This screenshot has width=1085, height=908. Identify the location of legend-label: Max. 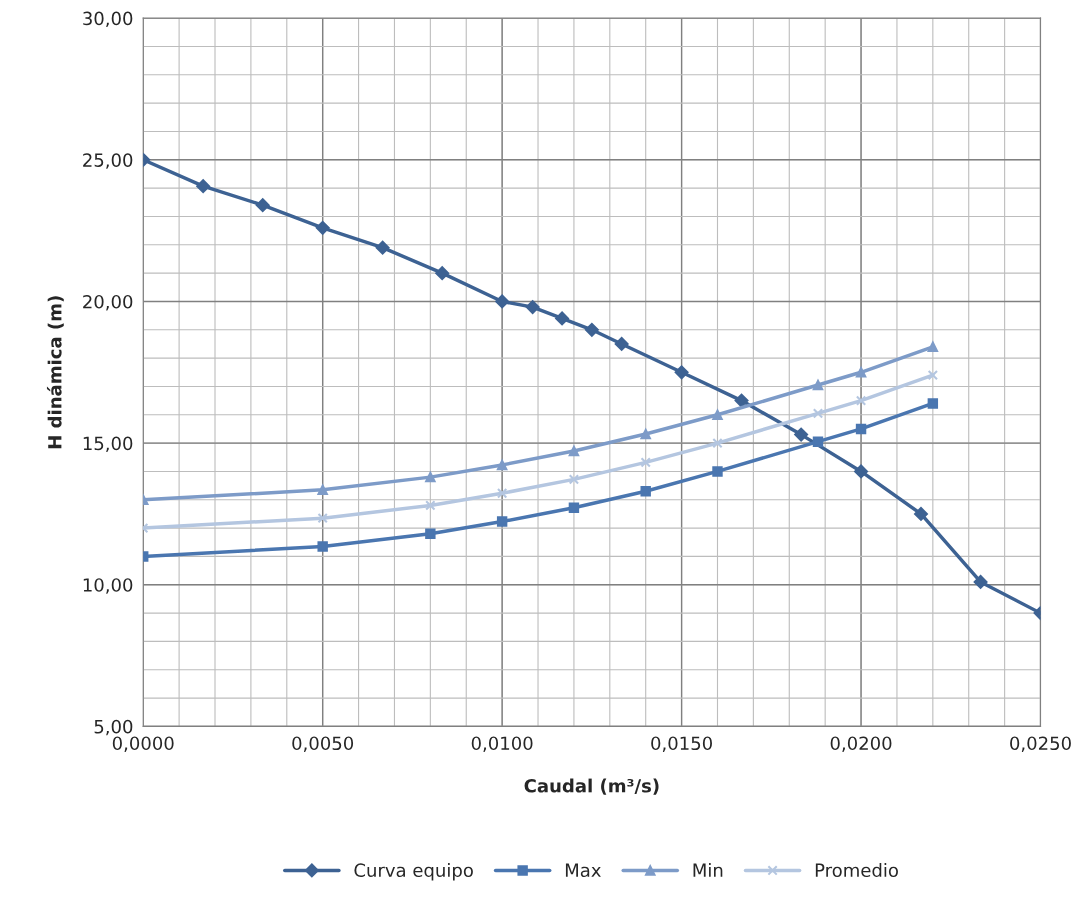
(583, 870).